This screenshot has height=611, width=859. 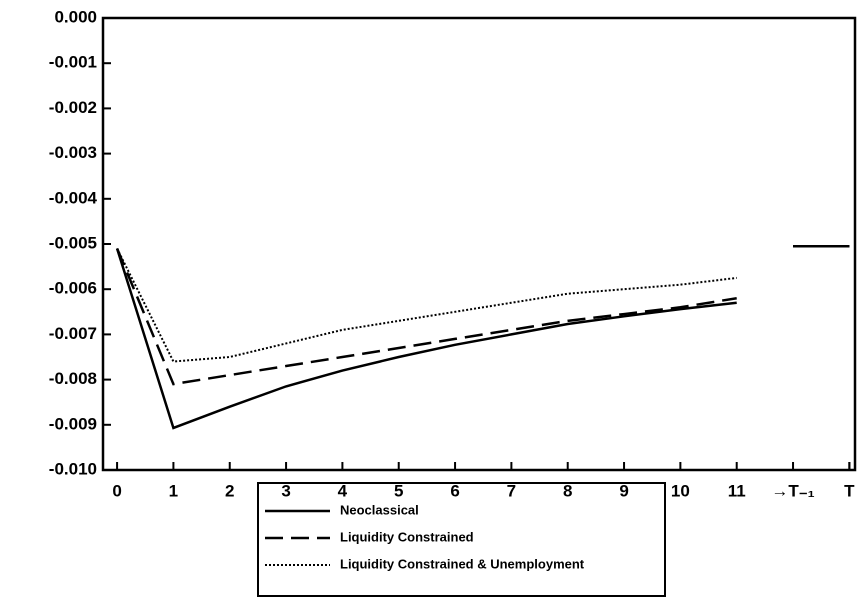 What do you see at coordinates (792, 490) in the screenshot?
I see `x-tick-label: →T₋₁` at bounding box center [792, 490].